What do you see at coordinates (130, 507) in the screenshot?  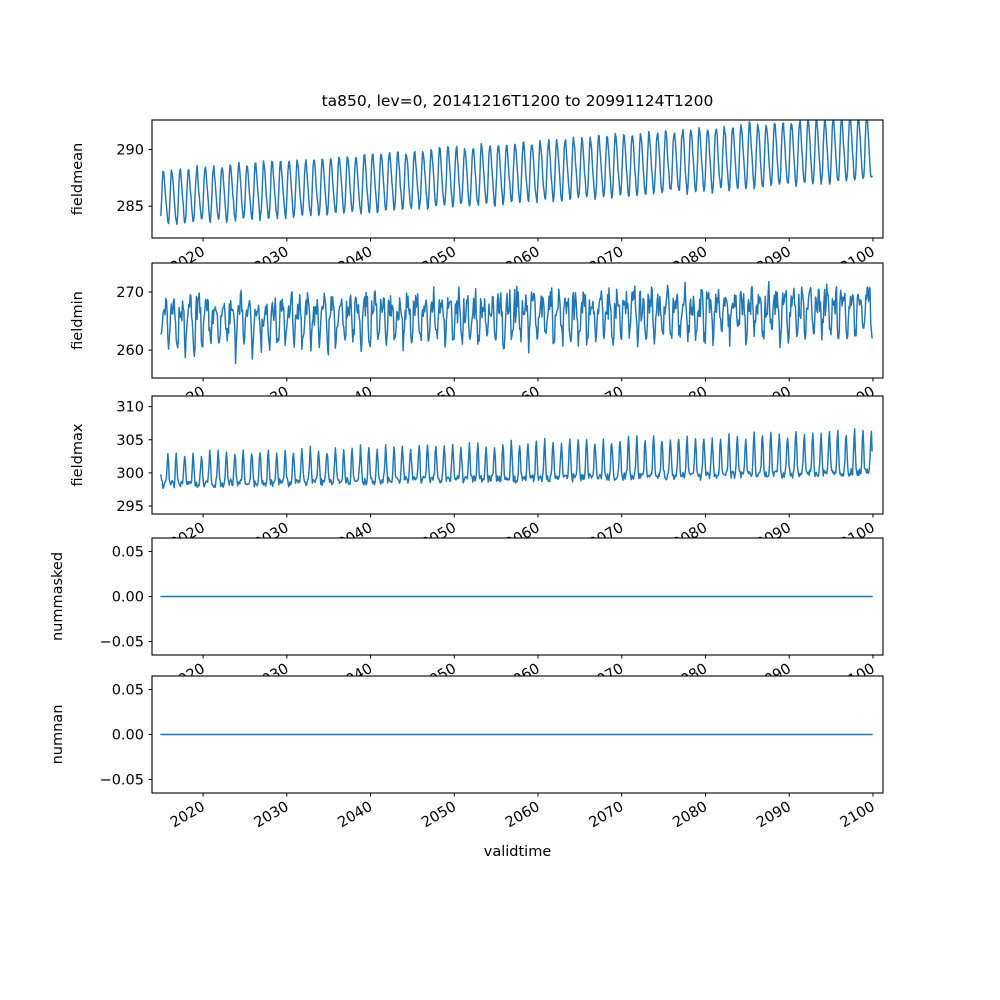 I see `y-ticklabel-fieldmax-0: 295` at bounding box center [130, 507].